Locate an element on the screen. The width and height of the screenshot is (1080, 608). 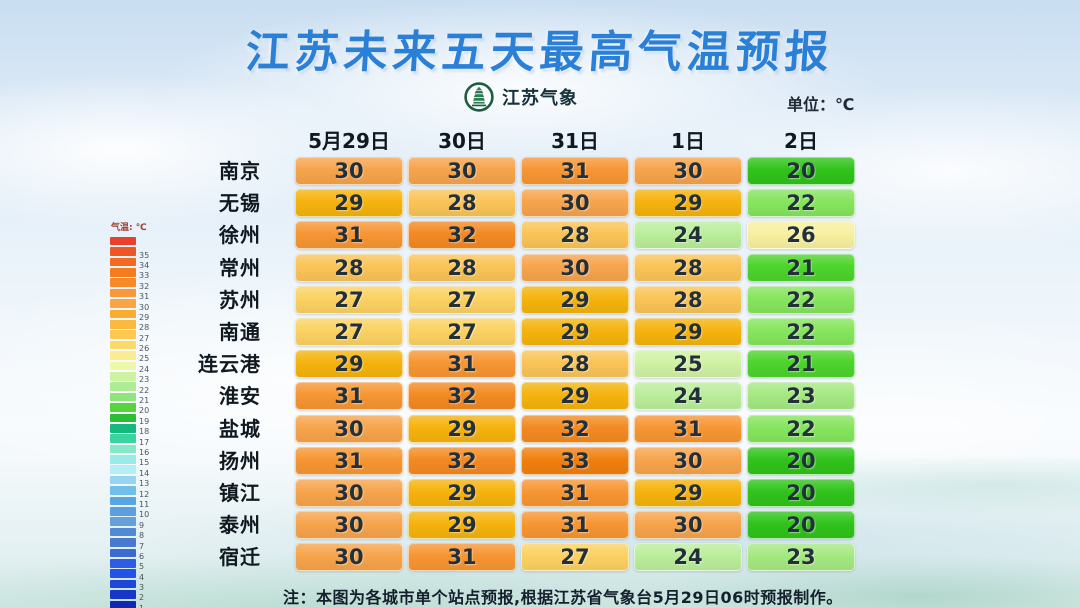
temp-cell: 26 is located at coordinates (801, 235).